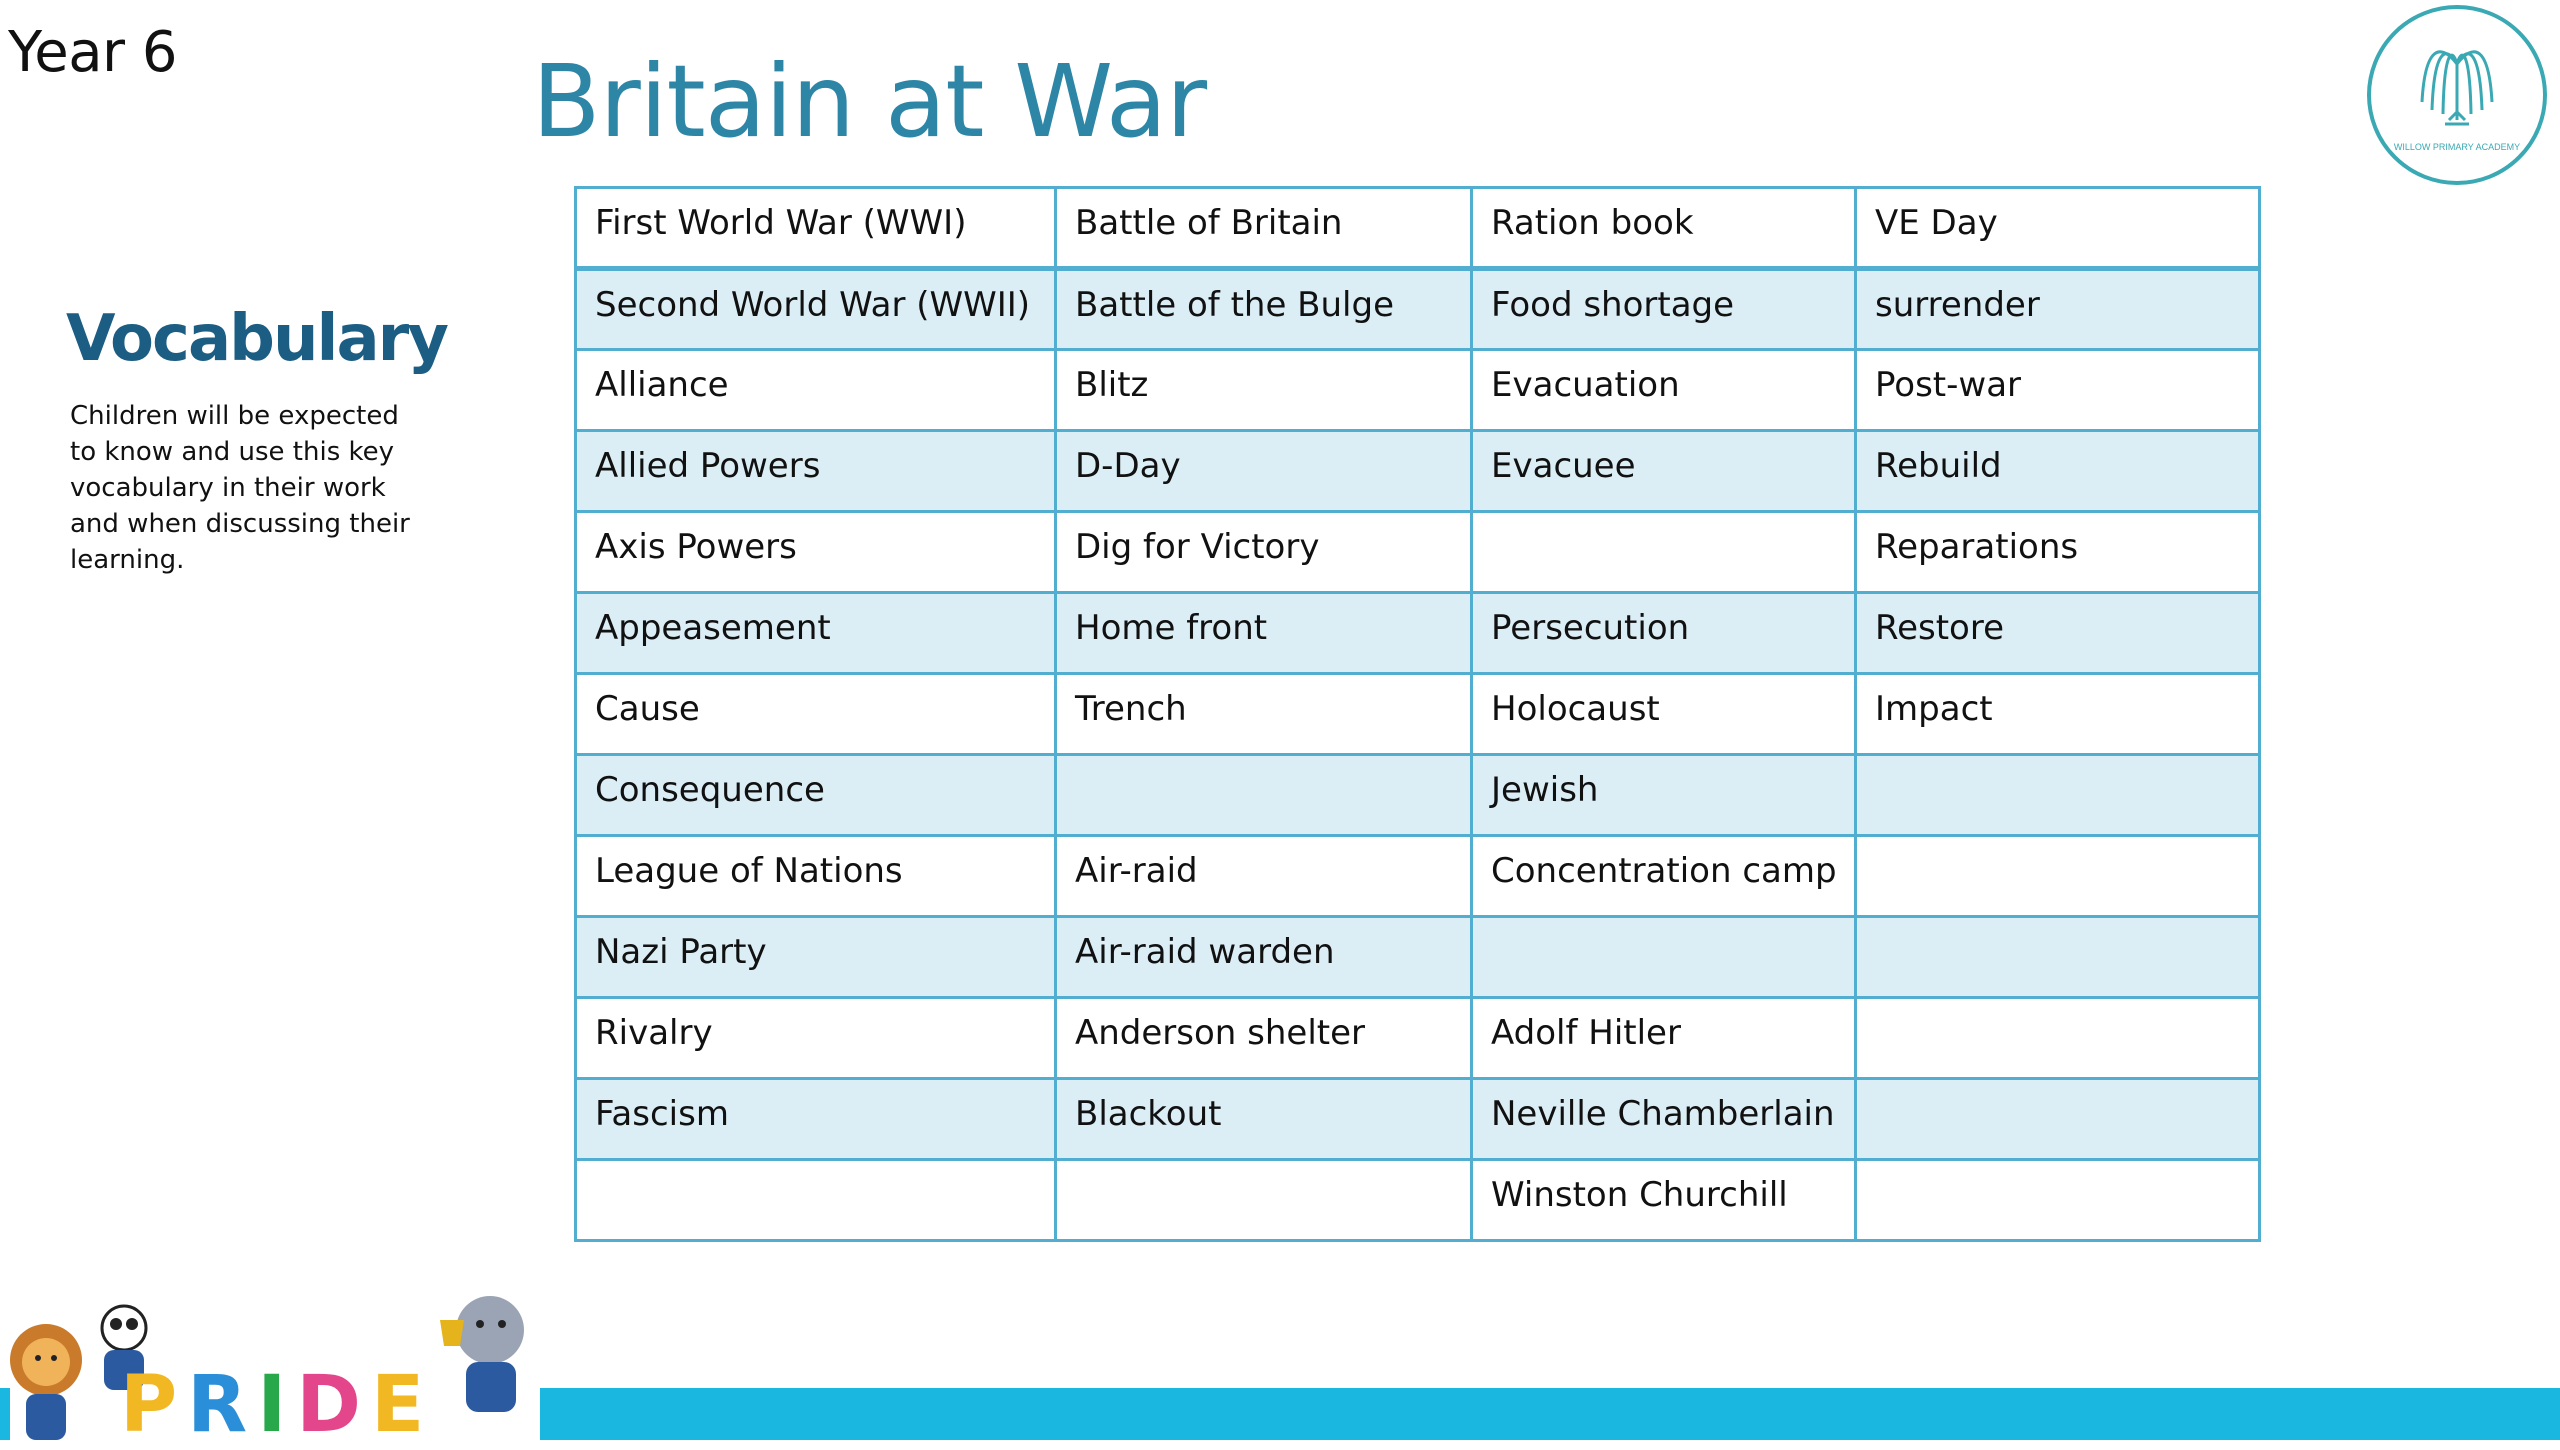 This screenshot has height=1450, width=2560. What do you see at coordinates (2057, 390) in the screenshot?
I see `table-cell: Post-war` at bounding box center [2057, 390].